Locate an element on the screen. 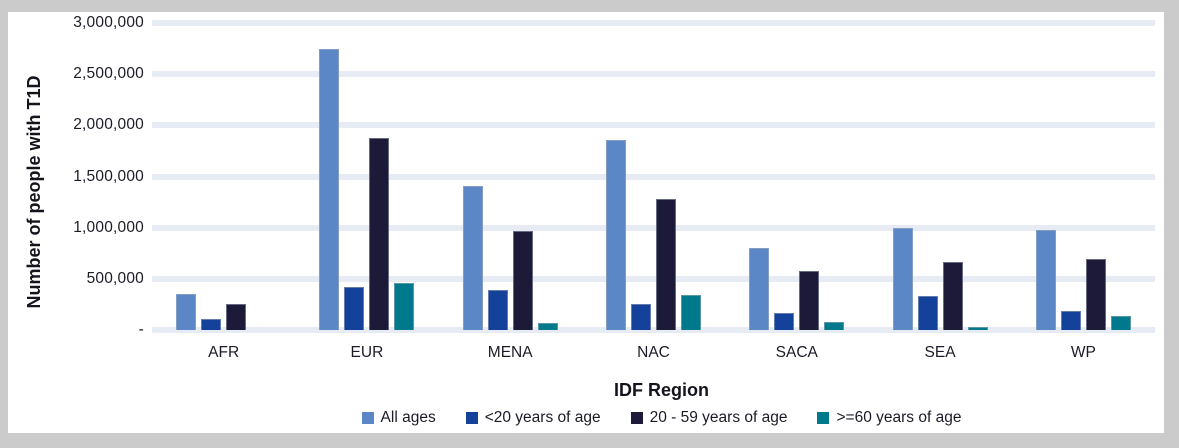 Image resolution: width=1179 pixels, height=448 pixels. category-label: WP is located at coordinates (1083, 352).